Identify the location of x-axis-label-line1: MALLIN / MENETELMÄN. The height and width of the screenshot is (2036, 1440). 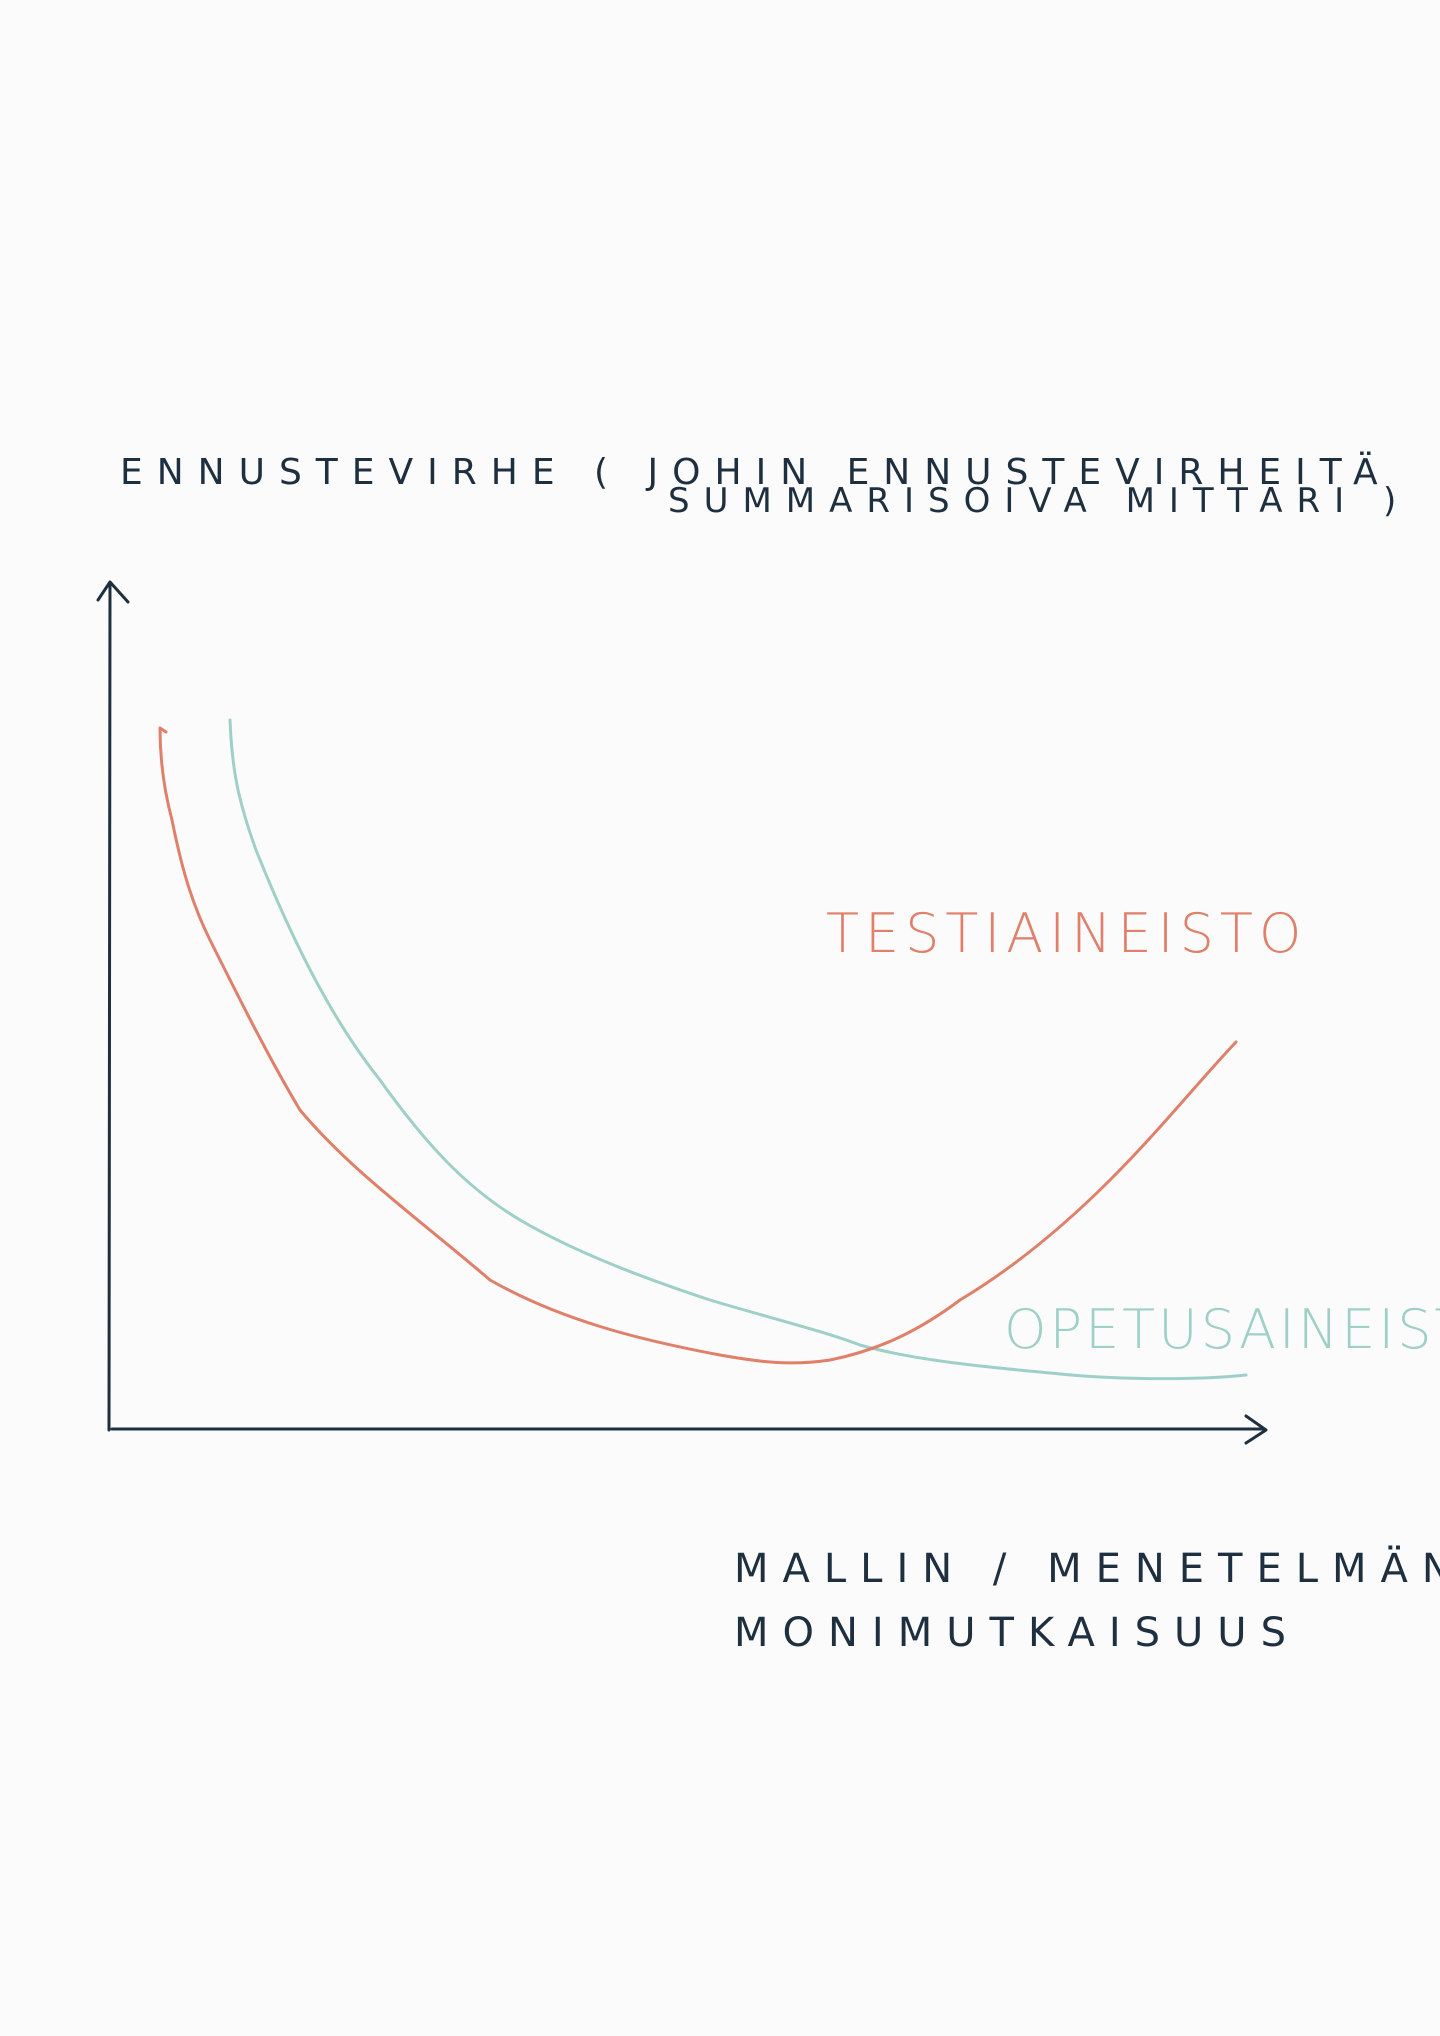
(1087, 1568).